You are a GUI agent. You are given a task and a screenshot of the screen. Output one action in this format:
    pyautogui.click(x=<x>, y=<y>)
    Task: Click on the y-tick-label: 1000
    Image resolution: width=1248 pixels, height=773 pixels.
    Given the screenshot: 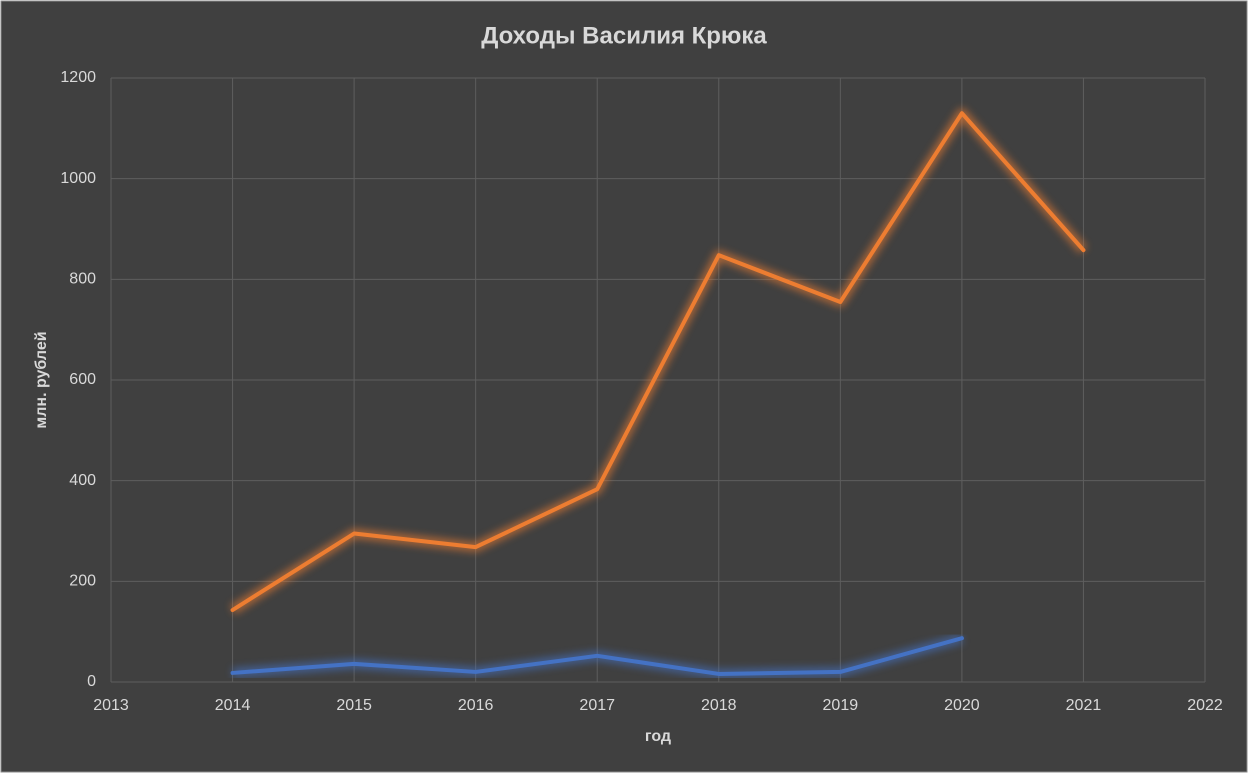 What is the action you would take?
    pyautogui.click(x=78, y=178)
    